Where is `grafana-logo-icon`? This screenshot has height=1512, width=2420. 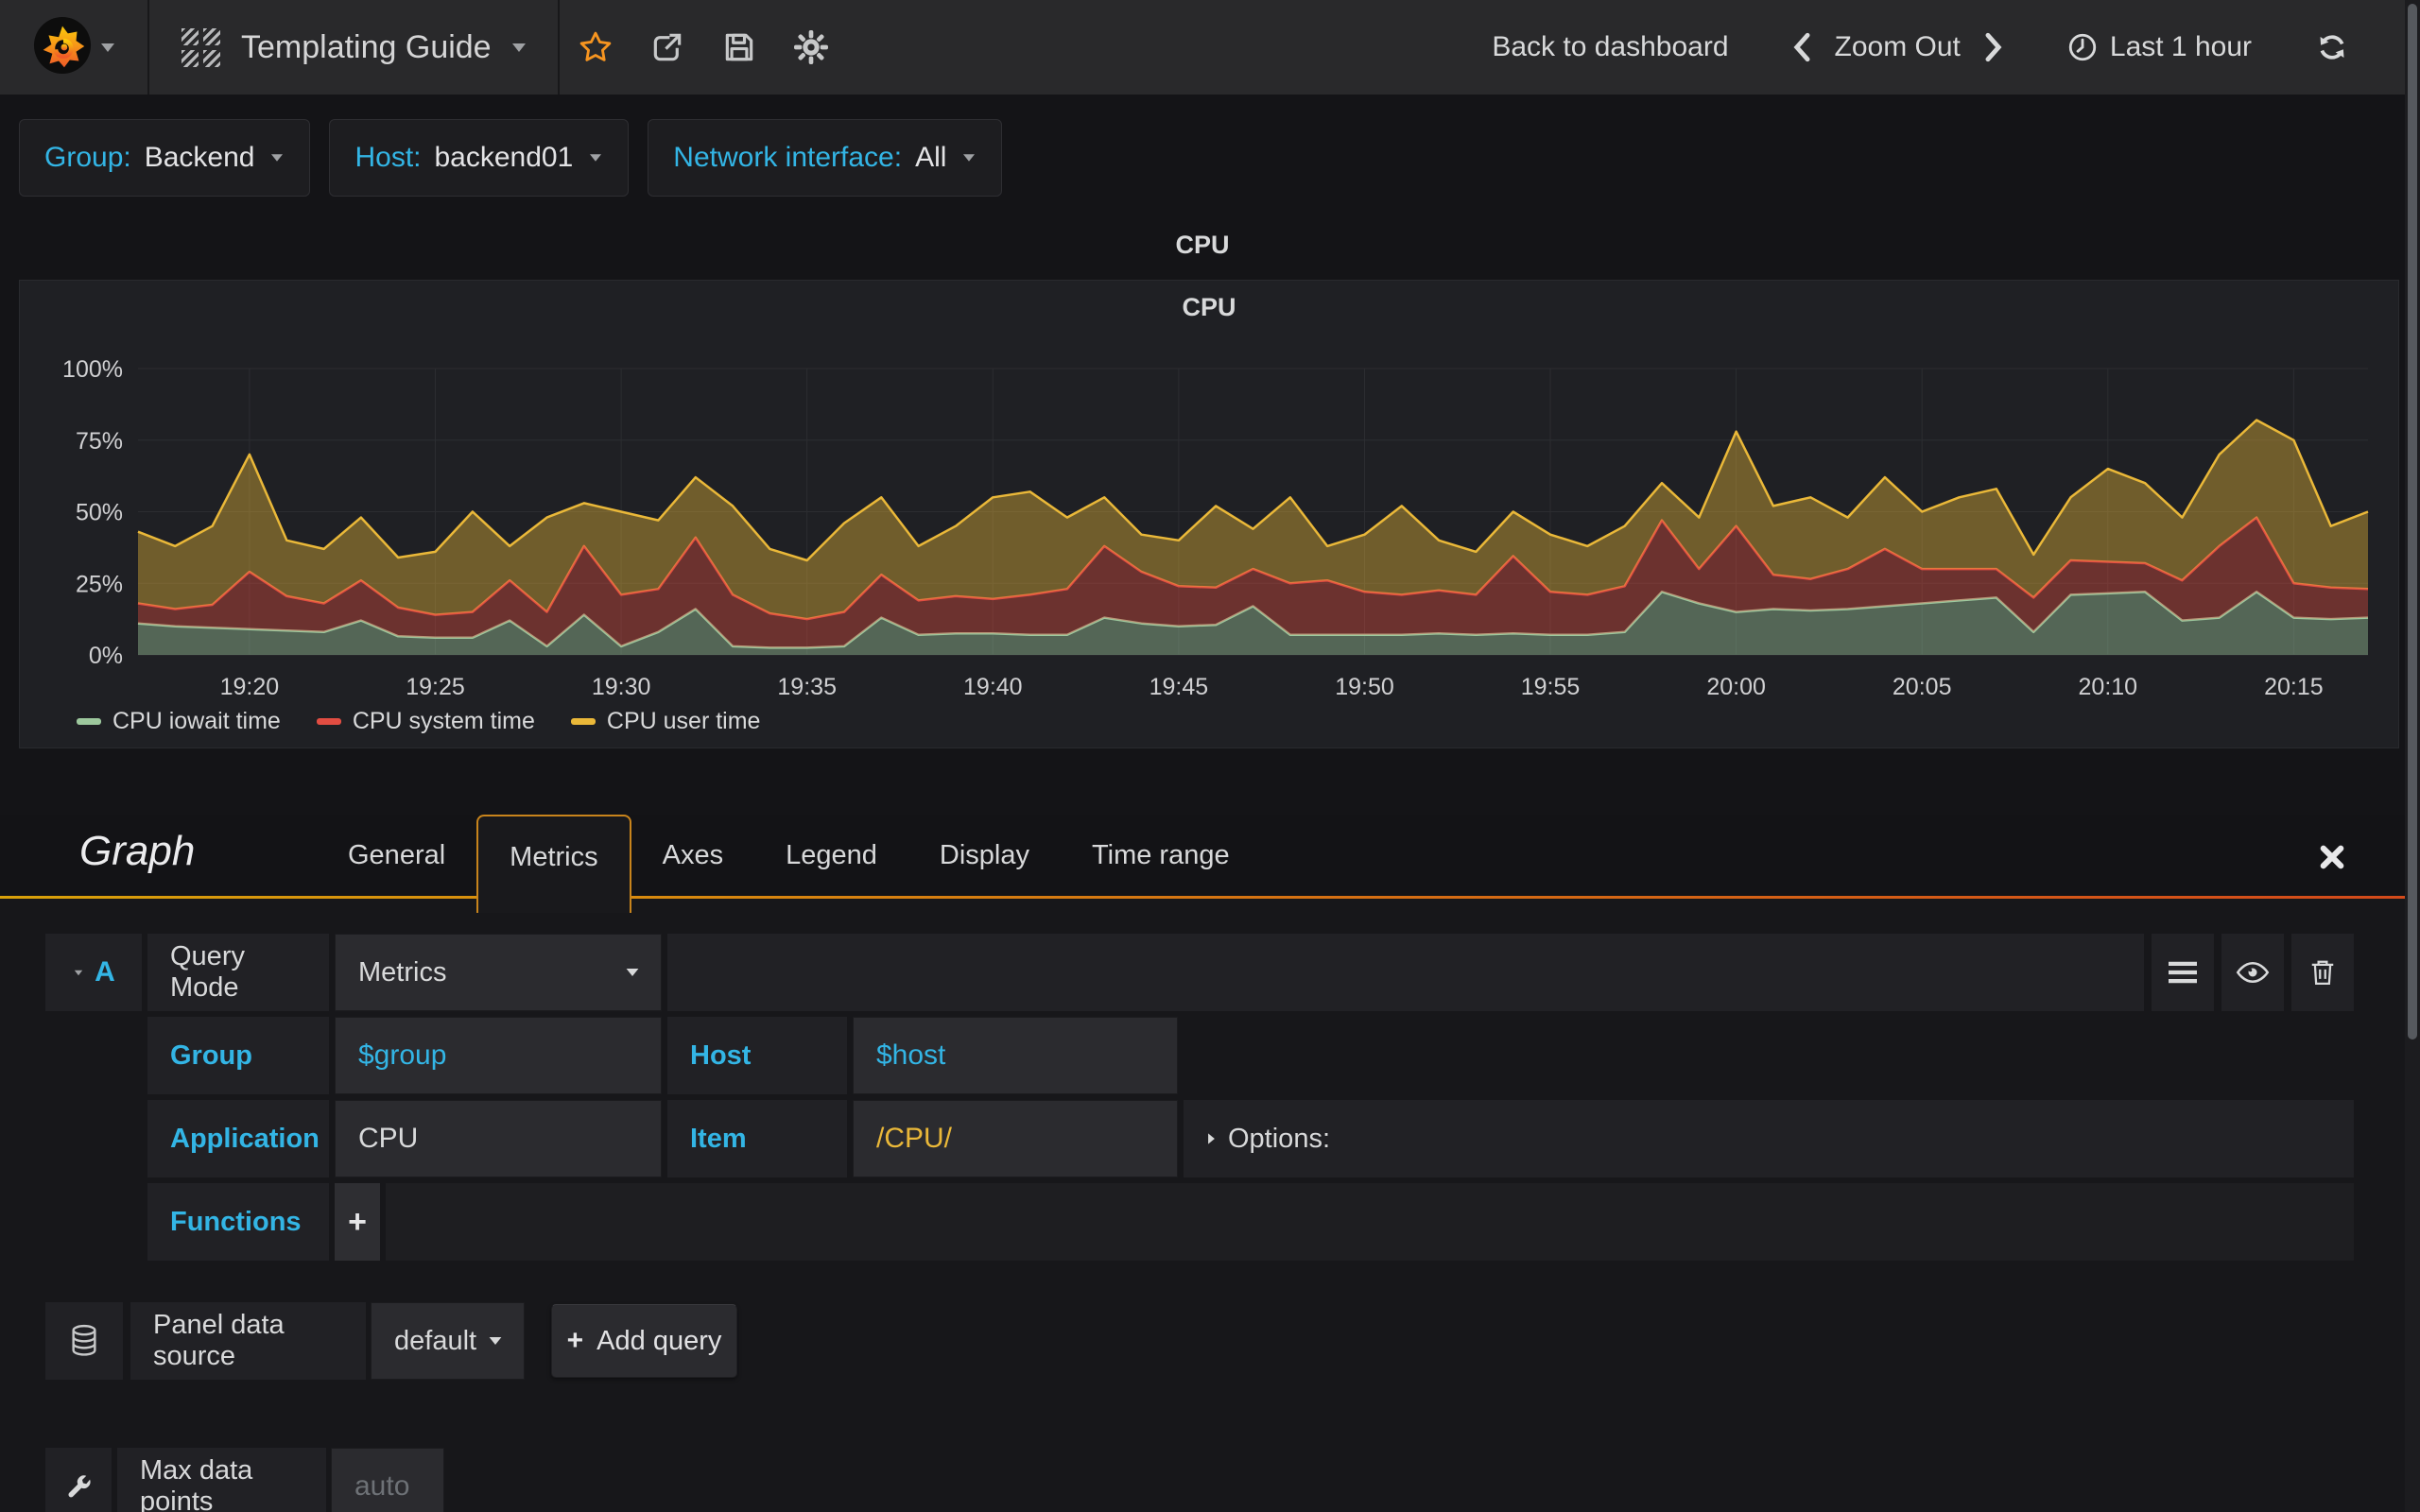
grafana-logo-icon is located at coordinates (63, 47).